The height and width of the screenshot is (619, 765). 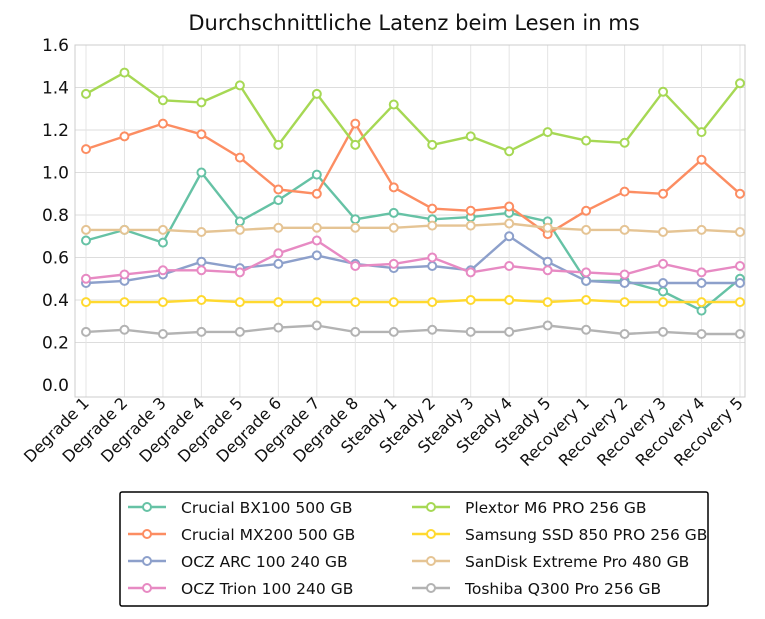 I want to click on legend-entry: Samsung SSD 850 PRO 256 GB, so click(x=559, y=535).